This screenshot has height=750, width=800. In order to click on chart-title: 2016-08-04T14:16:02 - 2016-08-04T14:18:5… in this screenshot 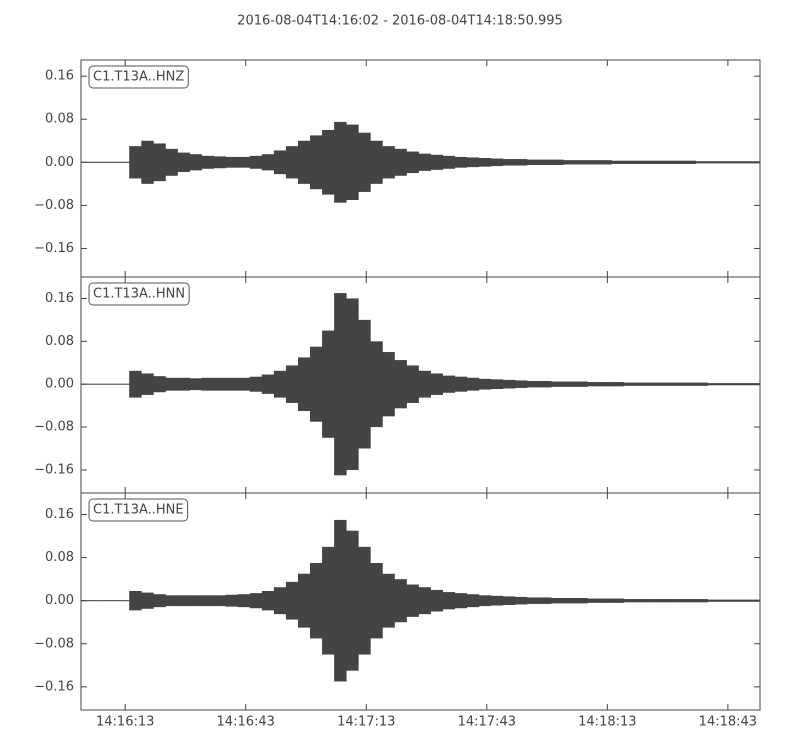, I will do `click(400, 21)`.